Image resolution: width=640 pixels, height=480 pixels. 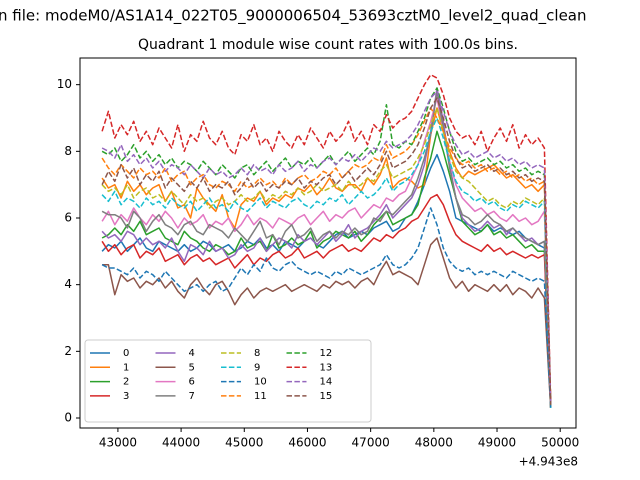 I want to click on legend-label-14: 14, so click(x=326, y=382).